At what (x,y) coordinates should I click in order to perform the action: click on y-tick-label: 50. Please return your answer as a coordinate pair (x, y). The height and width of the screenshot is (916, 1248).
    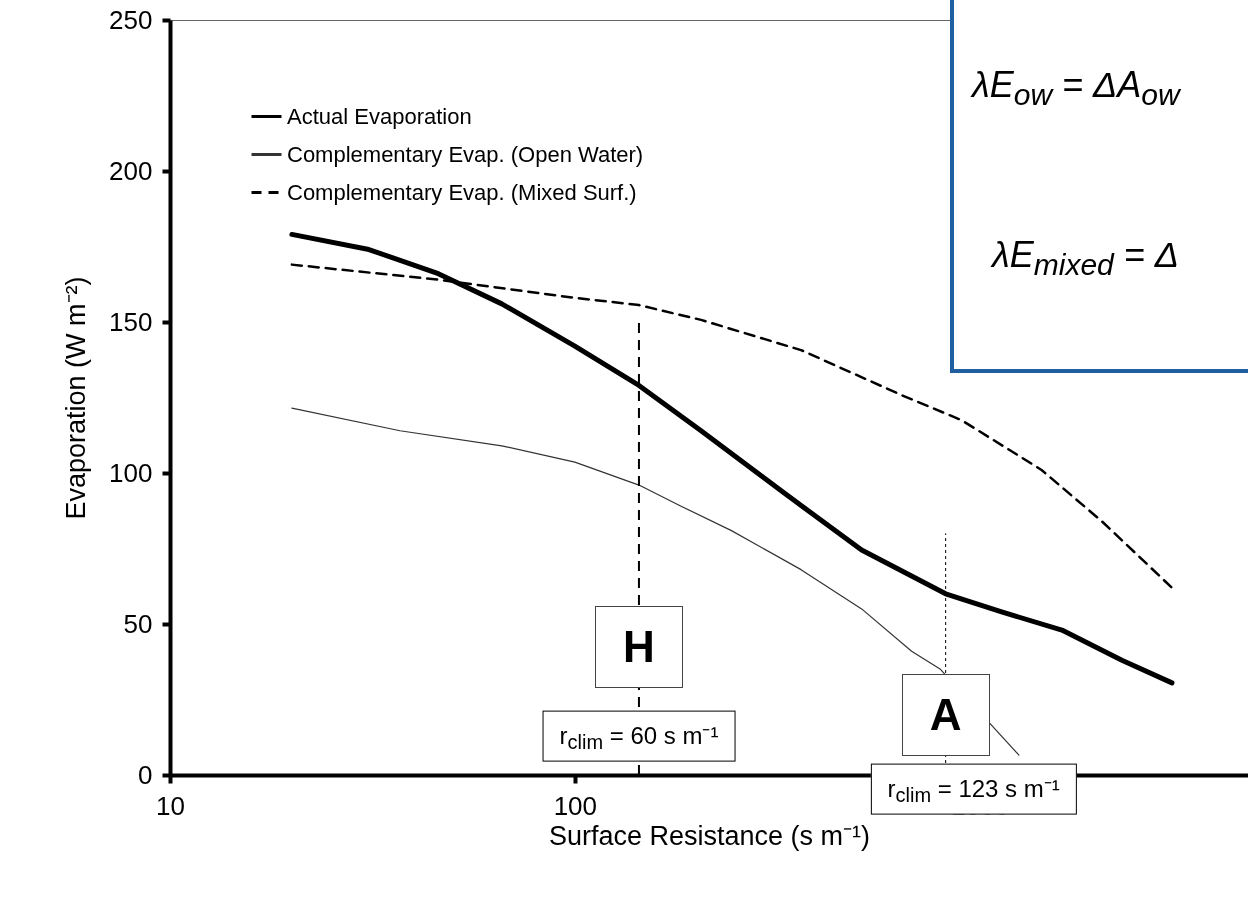
    Looking at the image, I should click on (138, 623).